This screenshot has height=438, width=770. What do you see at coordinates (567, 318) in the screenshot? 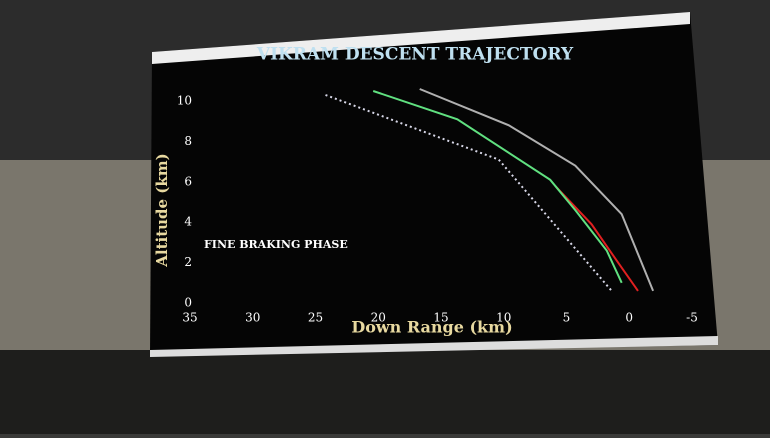
I see `x-tick-label: 5` at bounding box center [567, 318].